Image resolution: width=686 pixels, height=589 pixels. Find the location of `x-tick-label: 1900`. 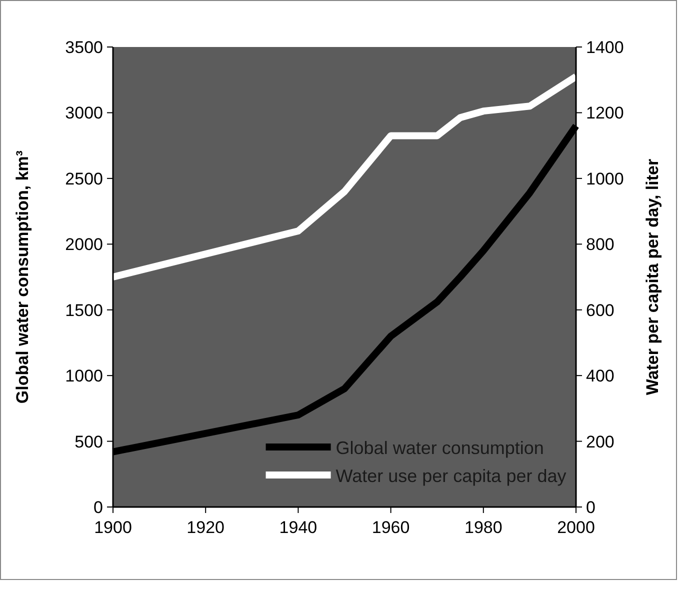

x-tick-label: 1900 is located at coordinates (113, 527).